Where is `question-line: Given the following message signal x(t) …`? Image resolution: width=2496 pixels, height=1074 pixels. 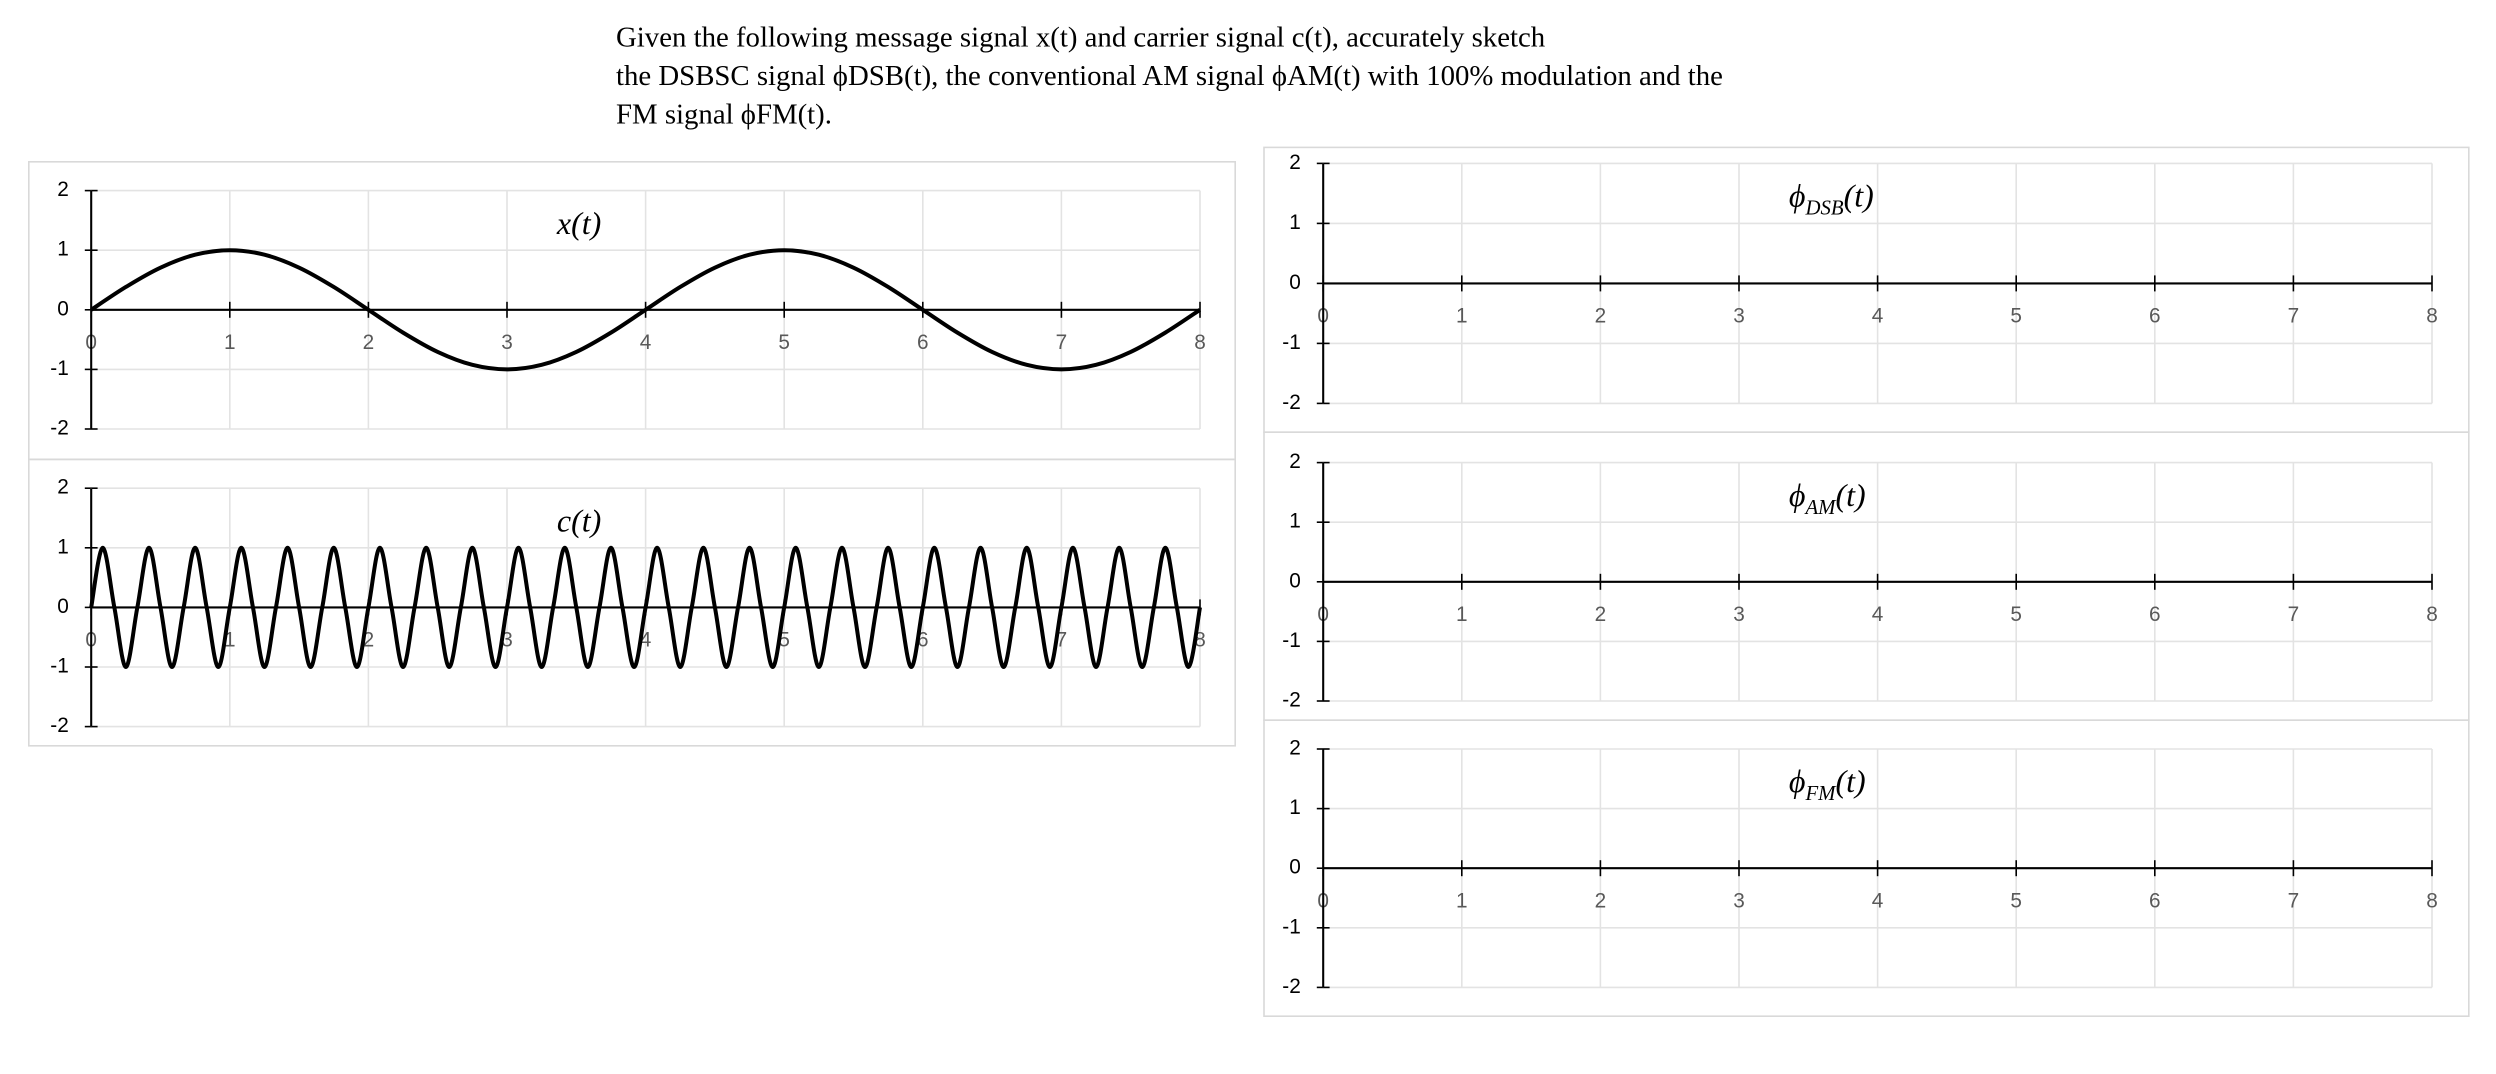 question-line: Given the following message signal x(t) … is located at coordinates (1081, 38).